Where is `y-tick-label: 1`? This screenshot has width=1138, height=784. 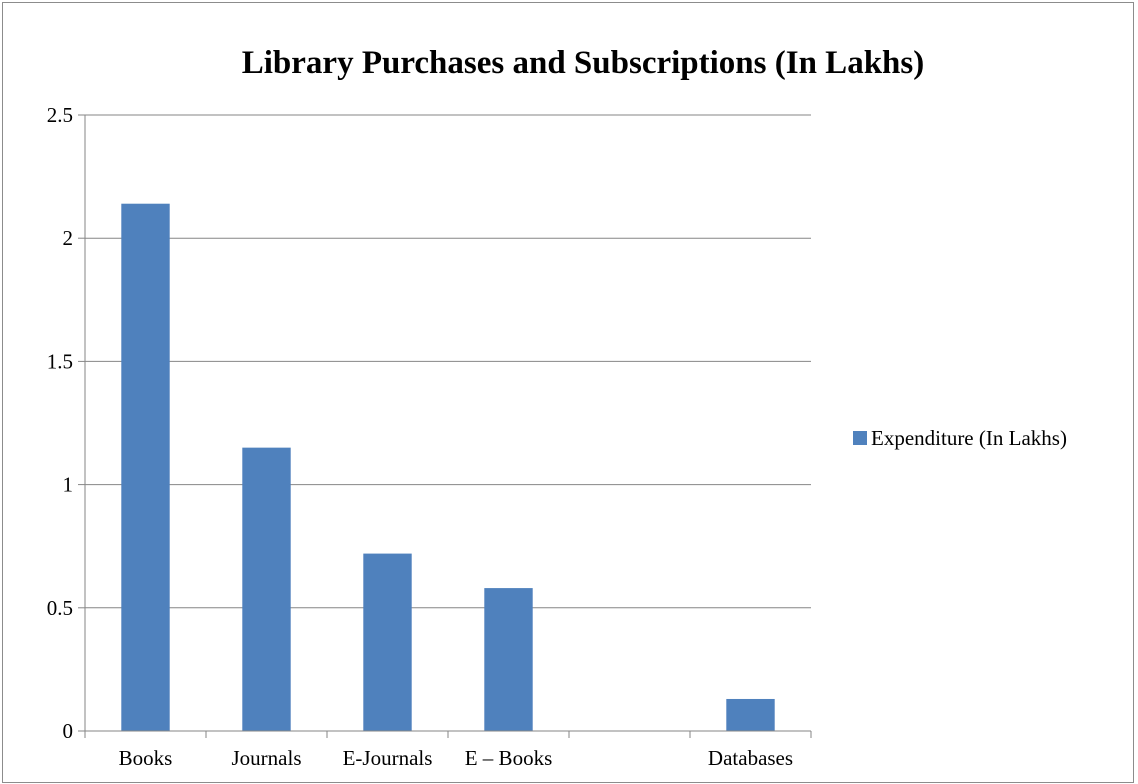 y-tick-label: 1 is located at coordinates (68, 485).